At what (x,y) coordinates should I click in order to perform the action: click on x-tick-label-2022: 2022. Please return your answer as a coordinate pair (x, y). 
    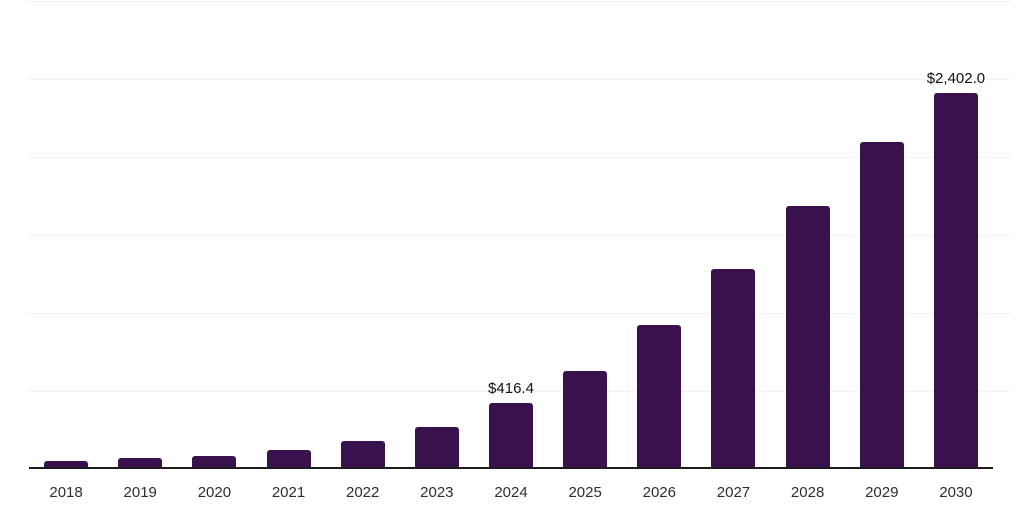
    Looking at the image, I should click on (363, 492).